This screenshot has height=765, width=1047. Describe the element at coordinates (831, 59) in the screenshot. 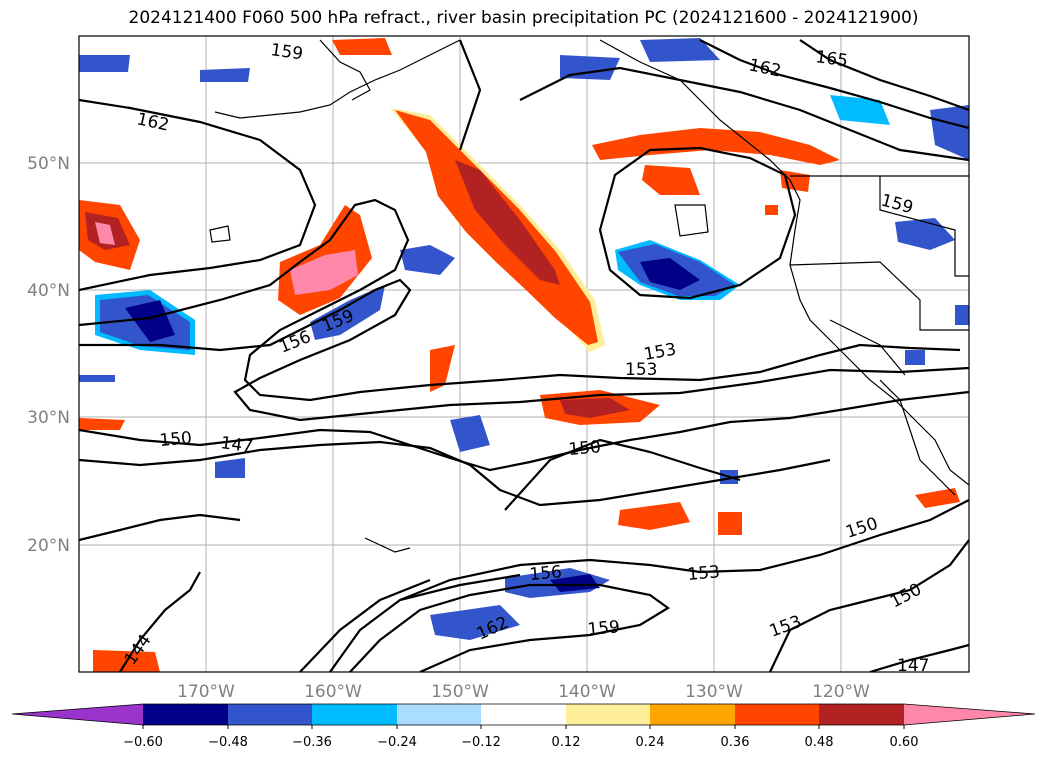

I see `contour-label: 165` at that location.